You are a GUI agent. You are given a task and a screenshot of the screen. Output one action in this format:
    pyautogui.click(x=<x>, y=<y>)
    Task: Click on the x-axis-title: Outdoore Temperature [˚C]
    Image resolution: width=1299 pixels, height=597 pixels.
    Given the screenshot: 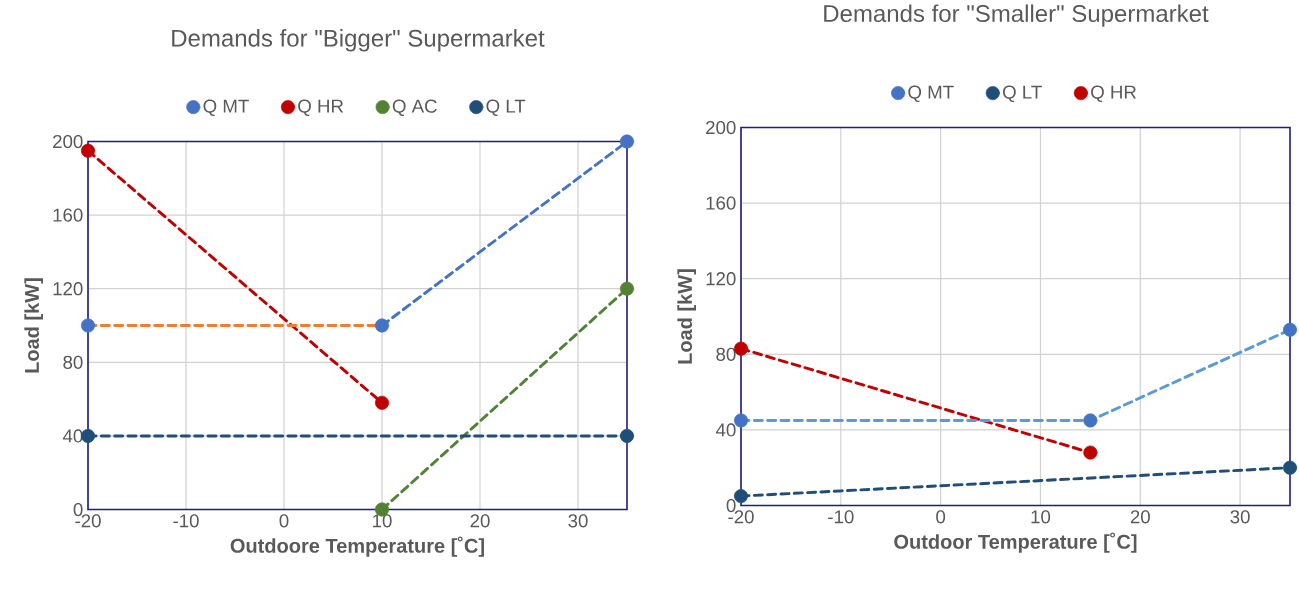 What is the action you would take?
    pyautogui.click(x=357, y=547)
    